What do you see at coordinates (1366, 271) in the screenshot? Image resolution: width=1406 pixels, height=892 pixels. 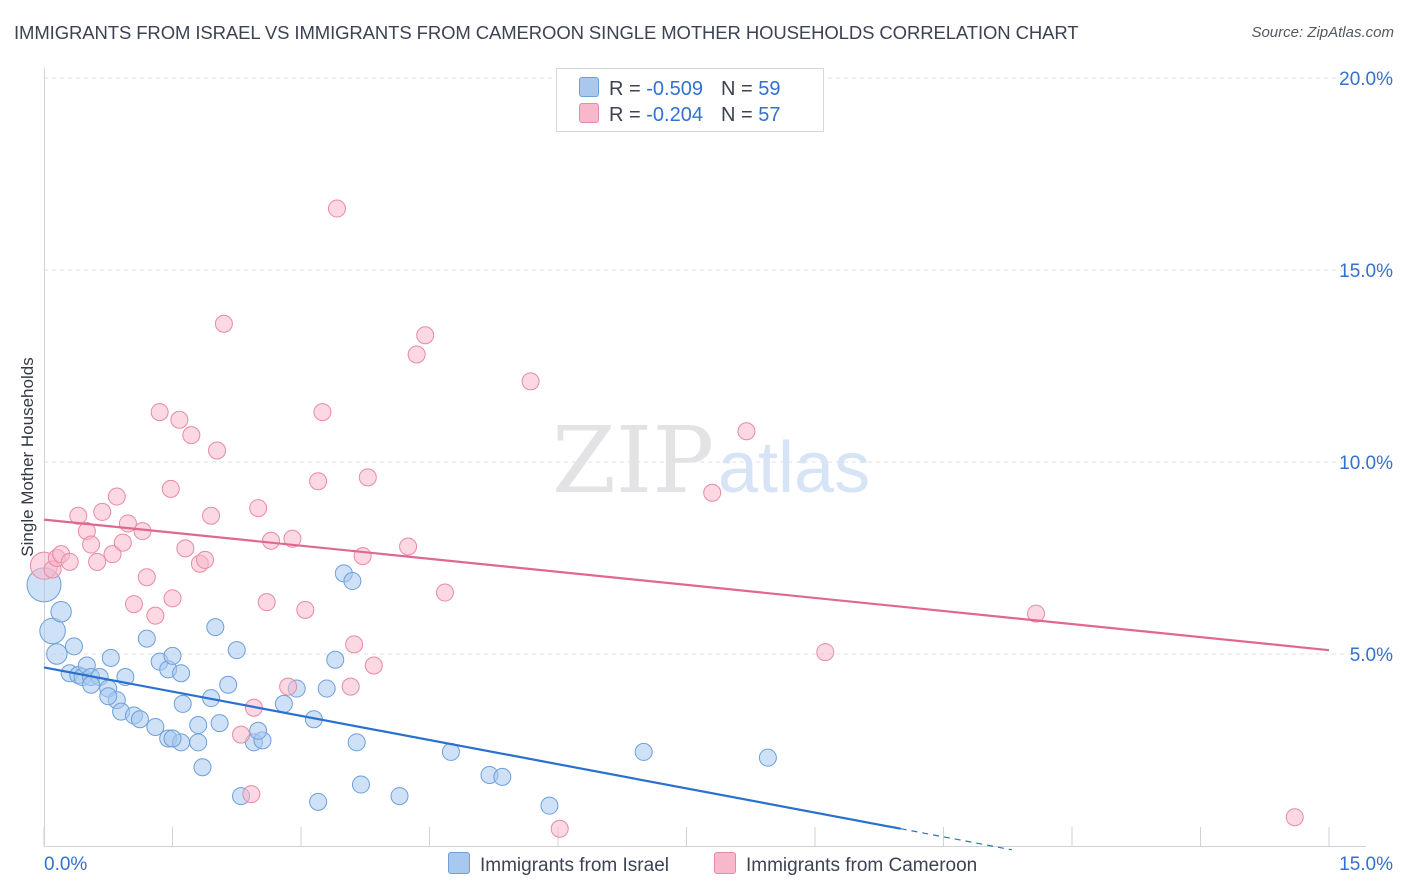 I see `y-tick-label: 15.0%` at bounding box center [1366, 271].